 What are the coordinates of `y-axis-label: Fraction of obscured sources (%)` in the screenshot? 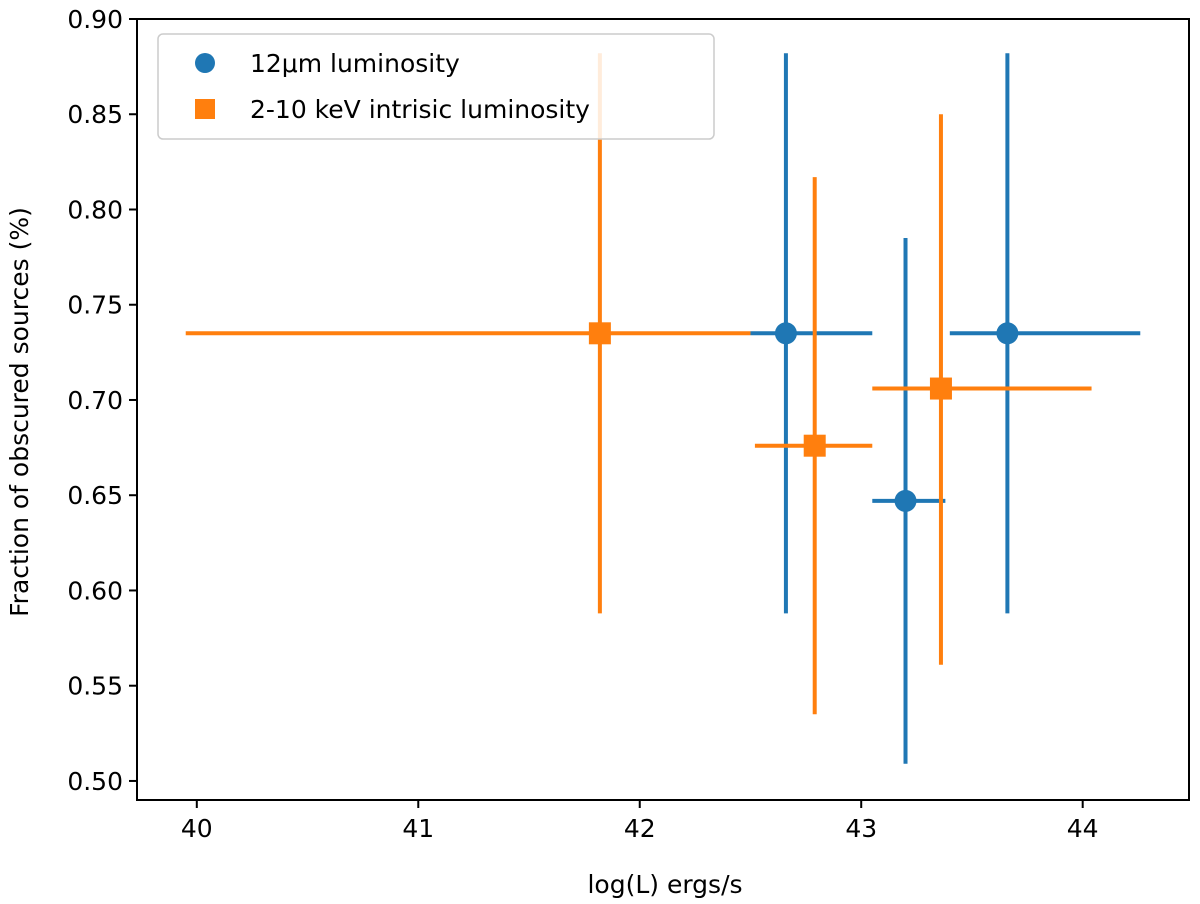 It's located at (19, 412).